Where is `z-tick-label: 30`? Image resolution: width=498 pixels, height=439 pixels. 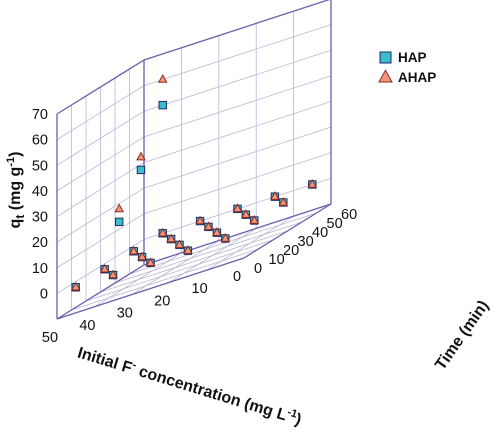
z-tick-label: 30 is located at coordinates (40, 218).